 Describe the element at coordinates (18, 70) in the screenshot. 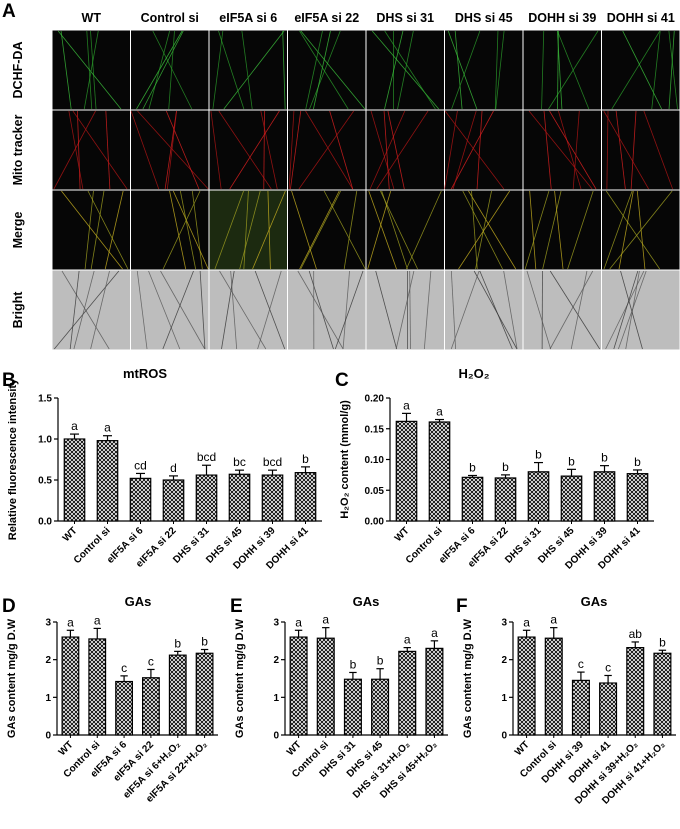

I see `row-label: DCHF-DA` at that location.